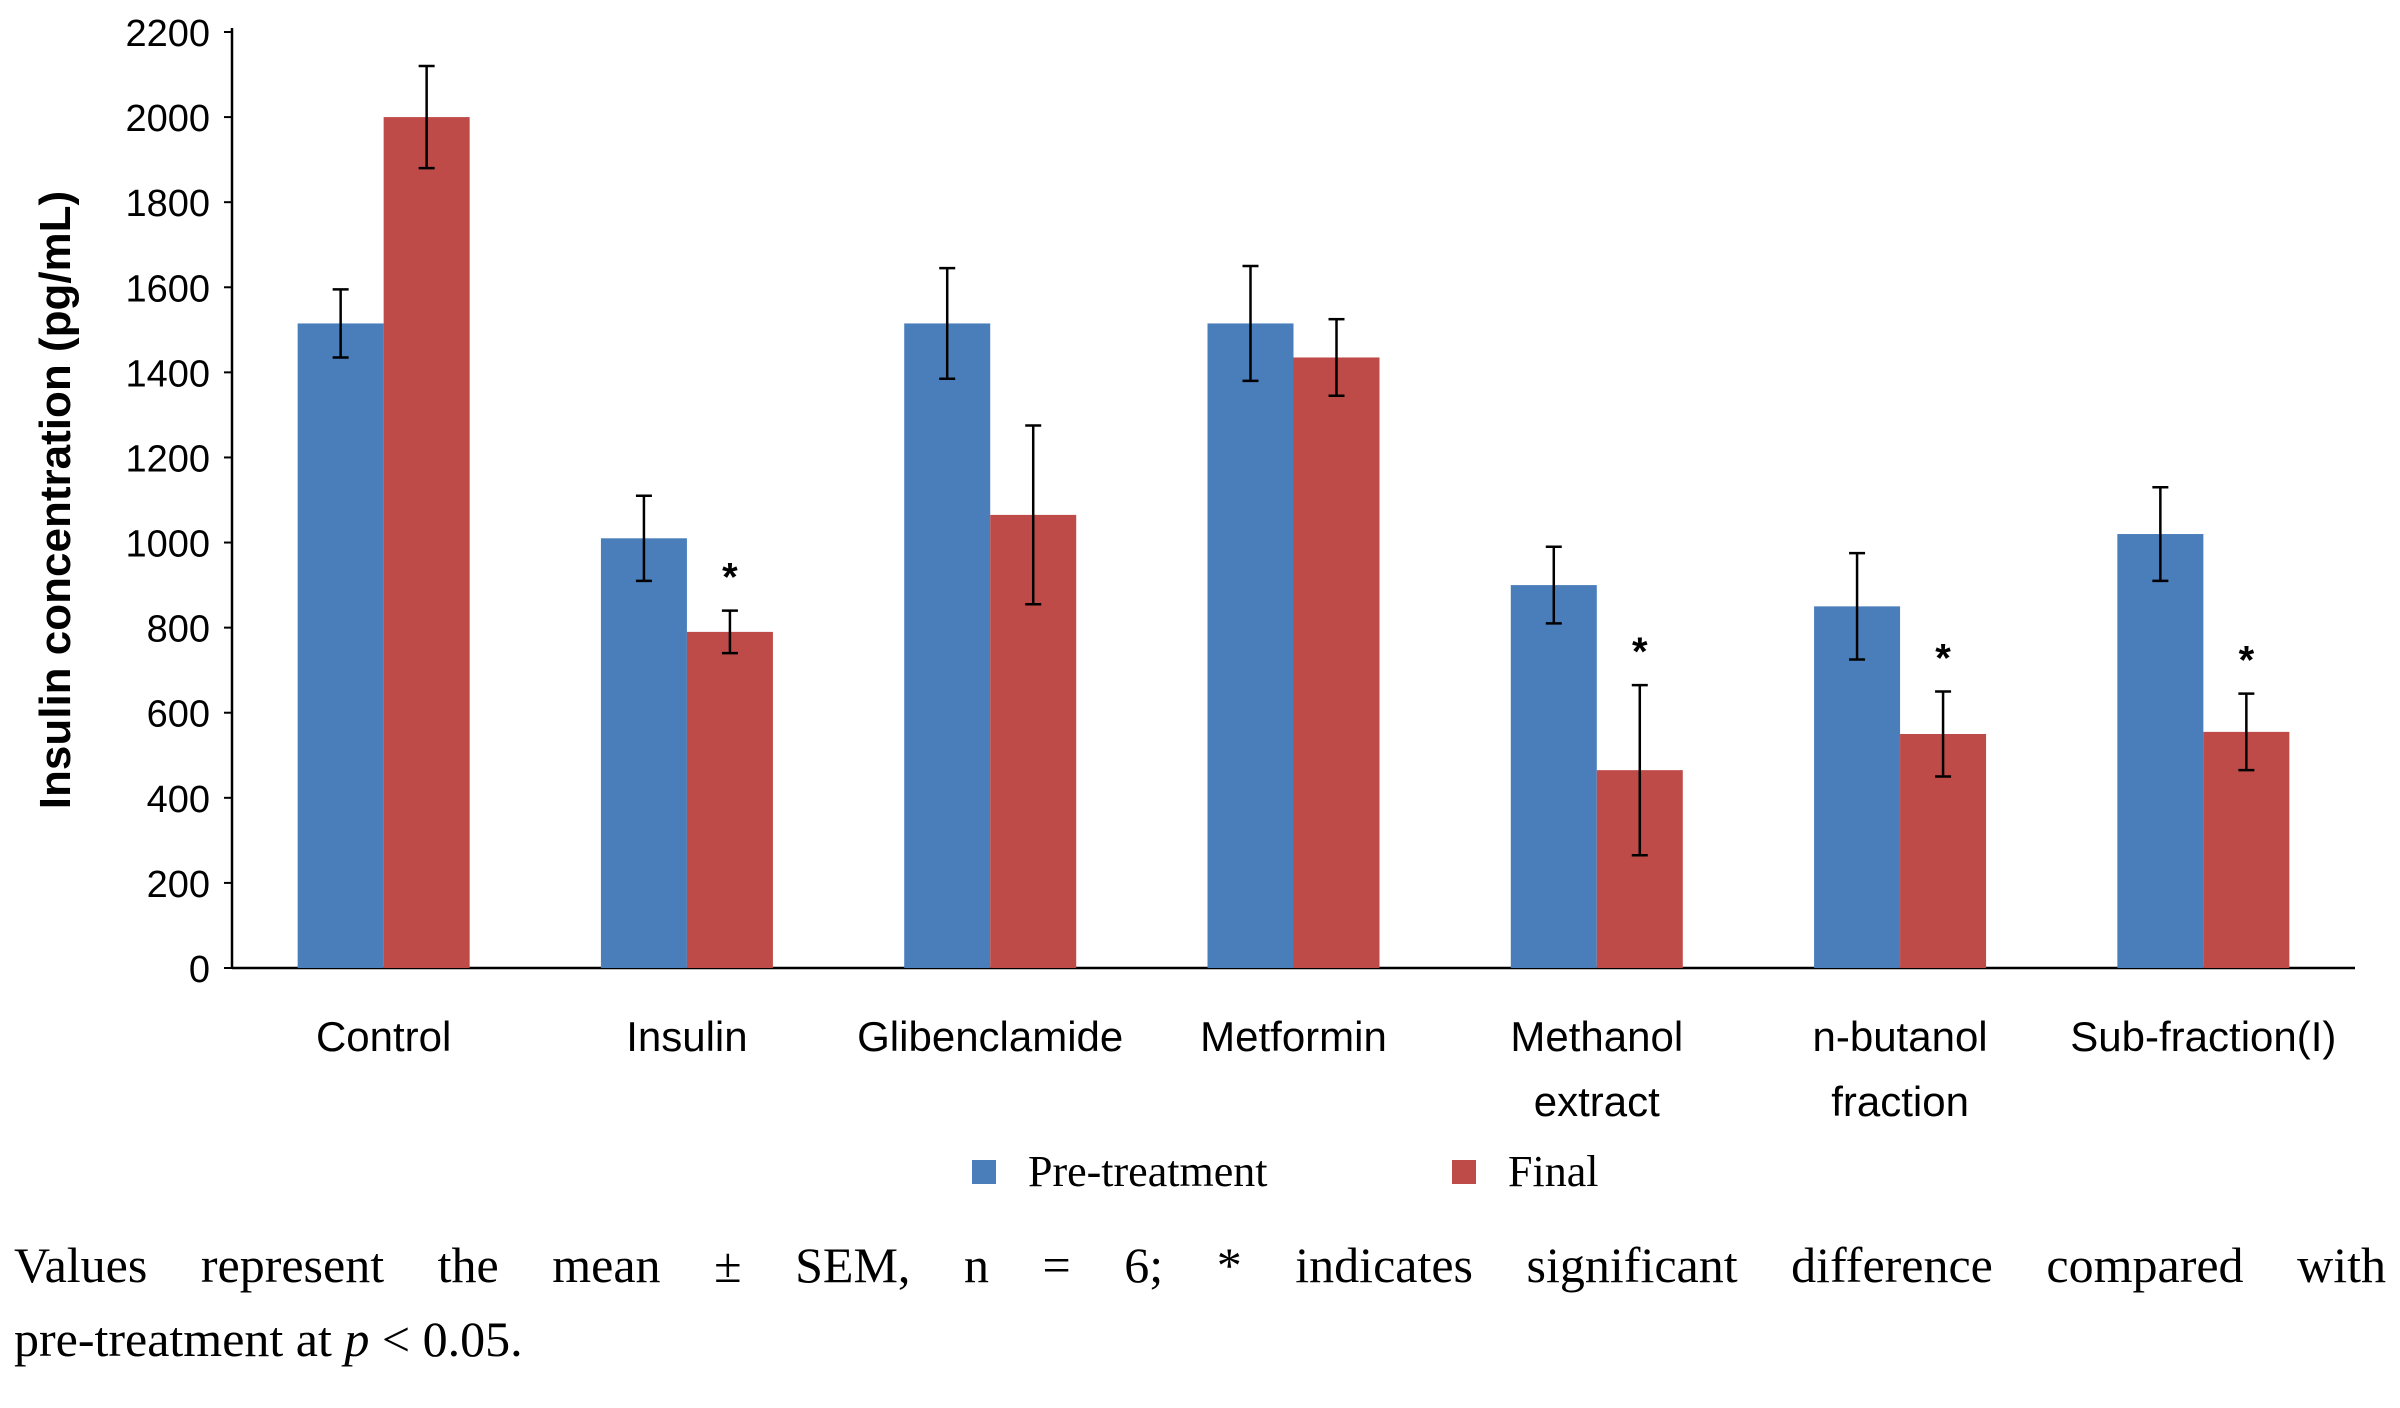  I want to click on caption-line-2-suffix: < 0.05., so click(446, 1339).